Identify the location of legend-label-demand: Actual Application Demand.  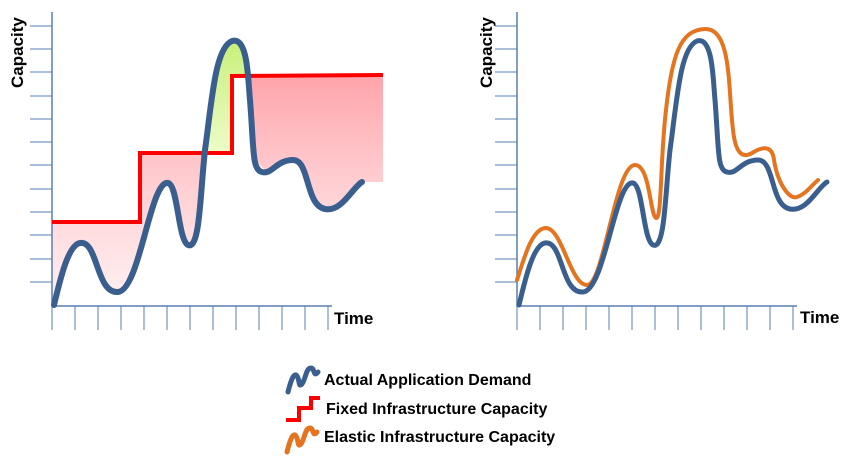
(427, 380).